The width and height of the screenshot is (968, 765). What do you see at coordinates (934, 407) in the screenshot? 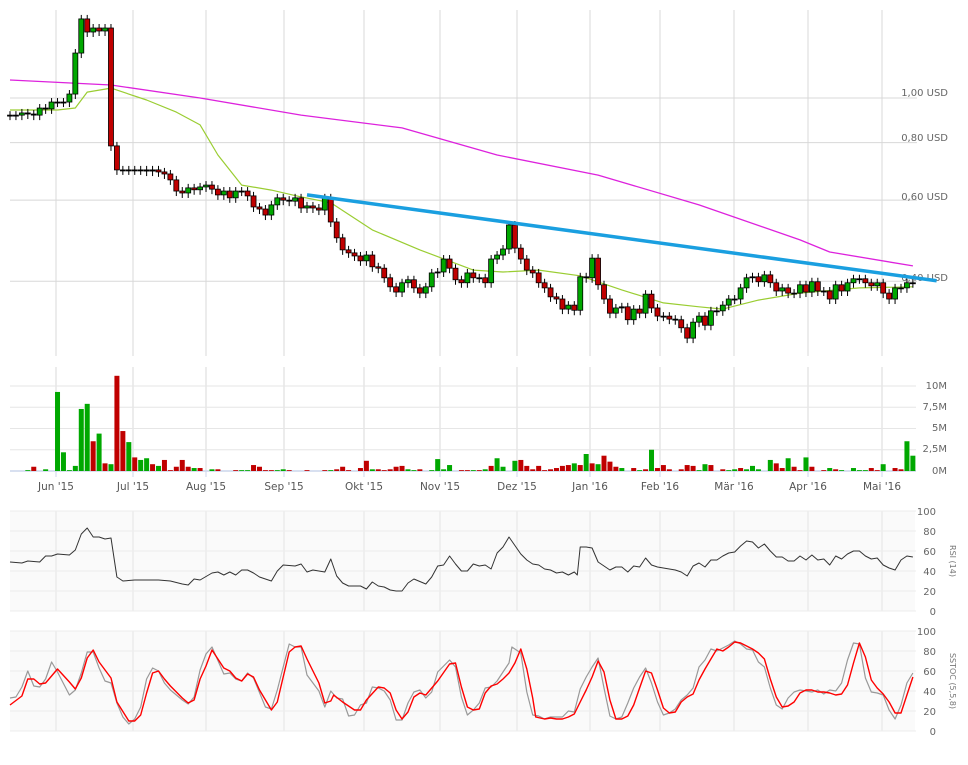
I see `volume-tick-label: 7,5M` at bounding box center [934, 407].